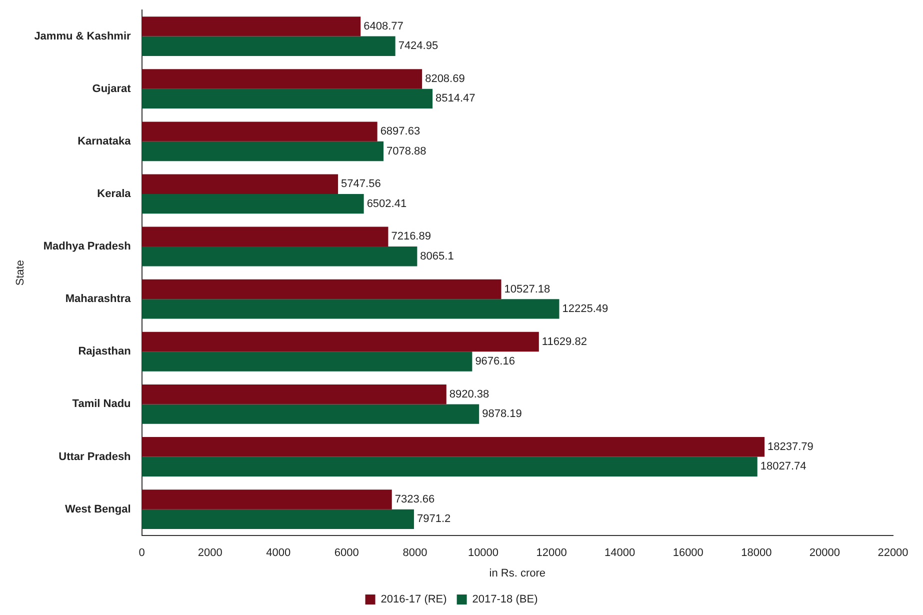 Image resolution: width=923 pixels, height=615 pixels. Describe the element at coordinates (346, 553) in the screenshot. I see `x-tick-label: 6000` at that location.